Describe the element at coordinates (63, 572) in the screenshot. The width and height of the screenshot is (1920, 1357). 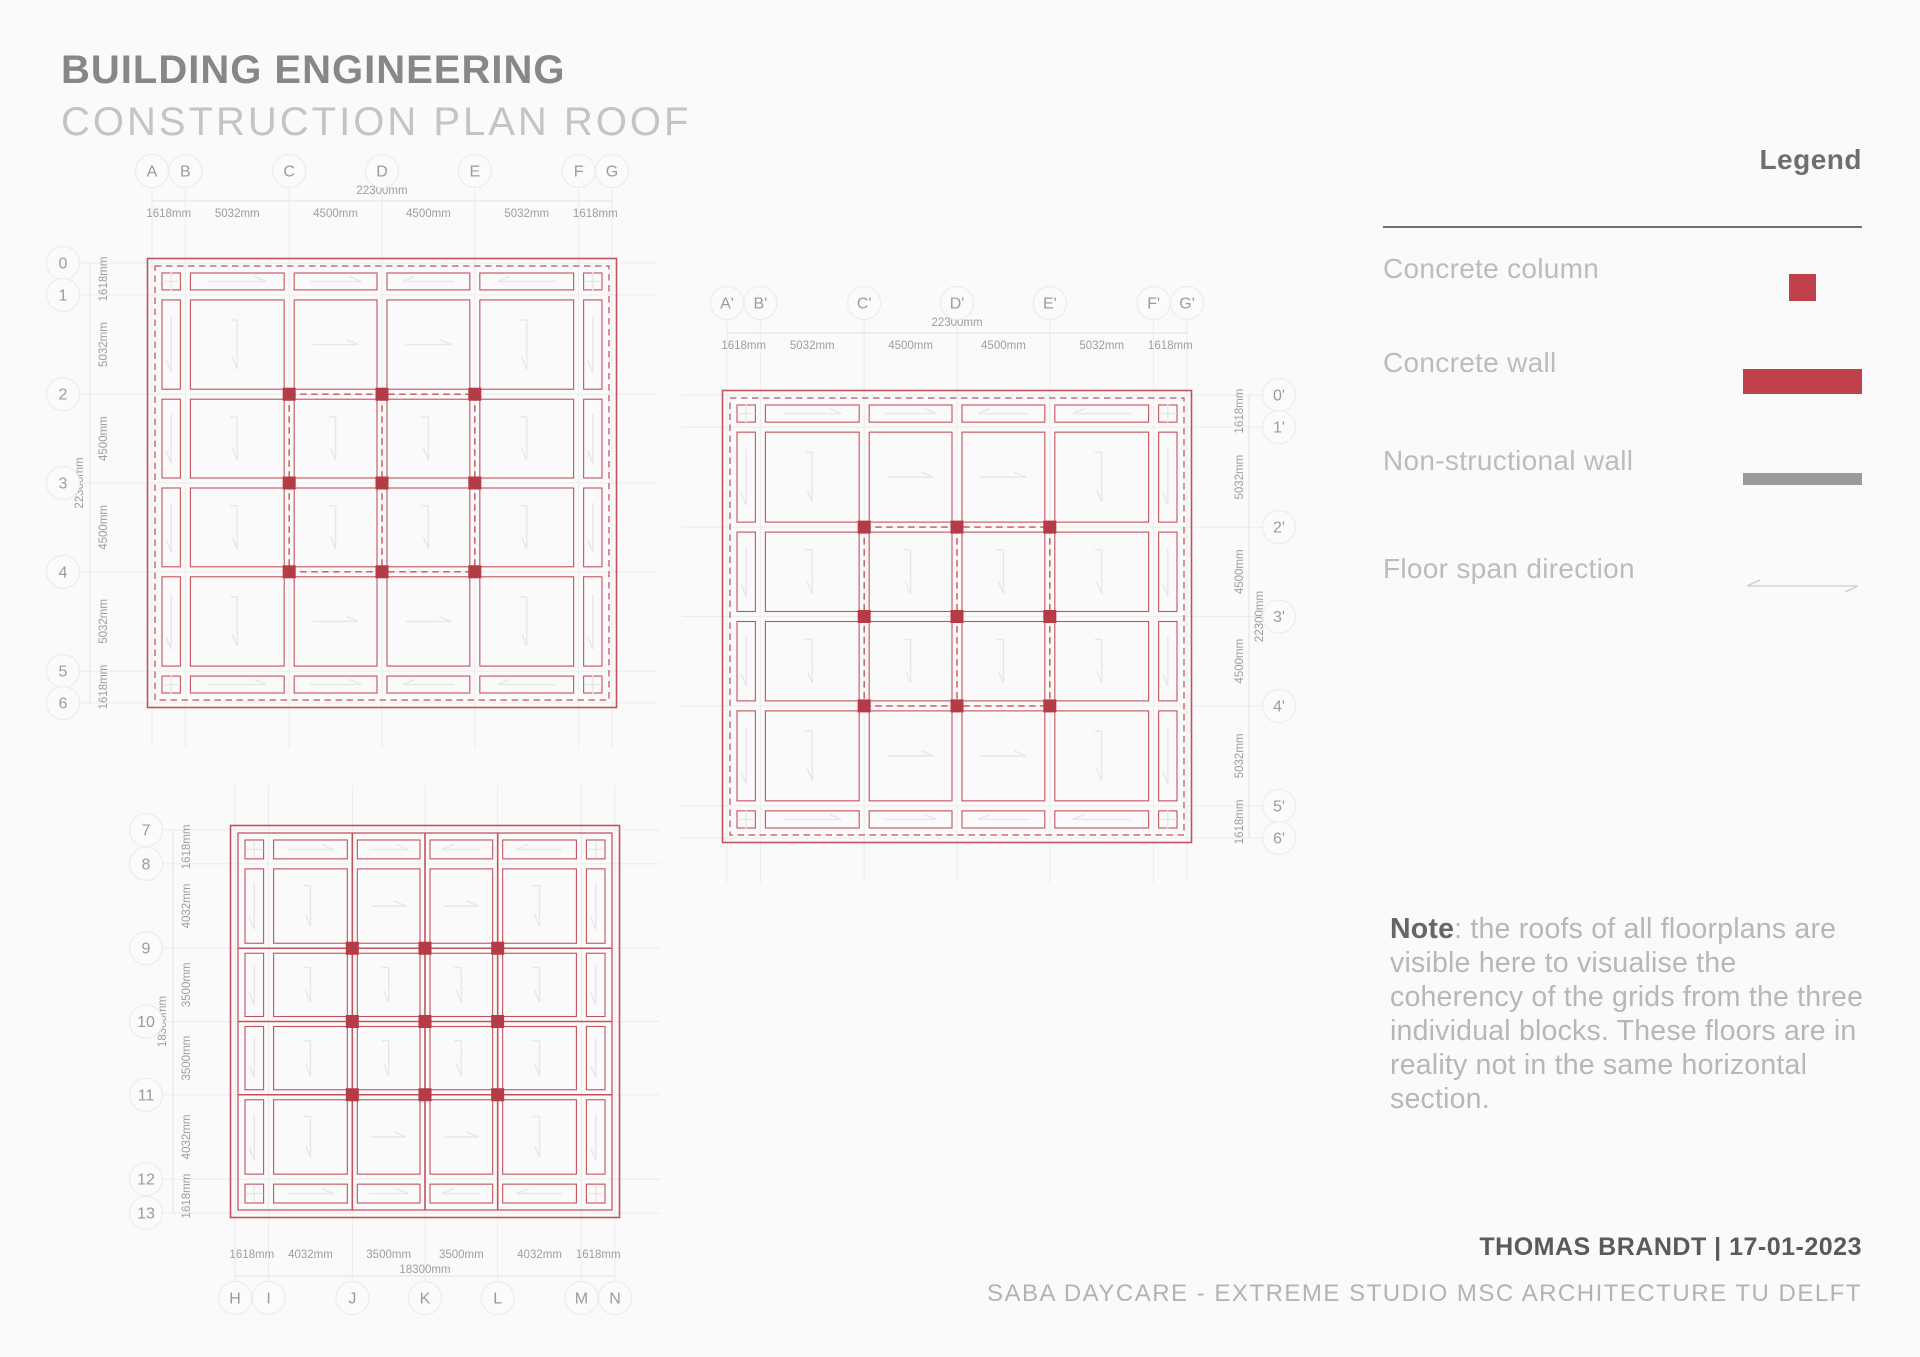
I see `svg-text: 4` at that location.